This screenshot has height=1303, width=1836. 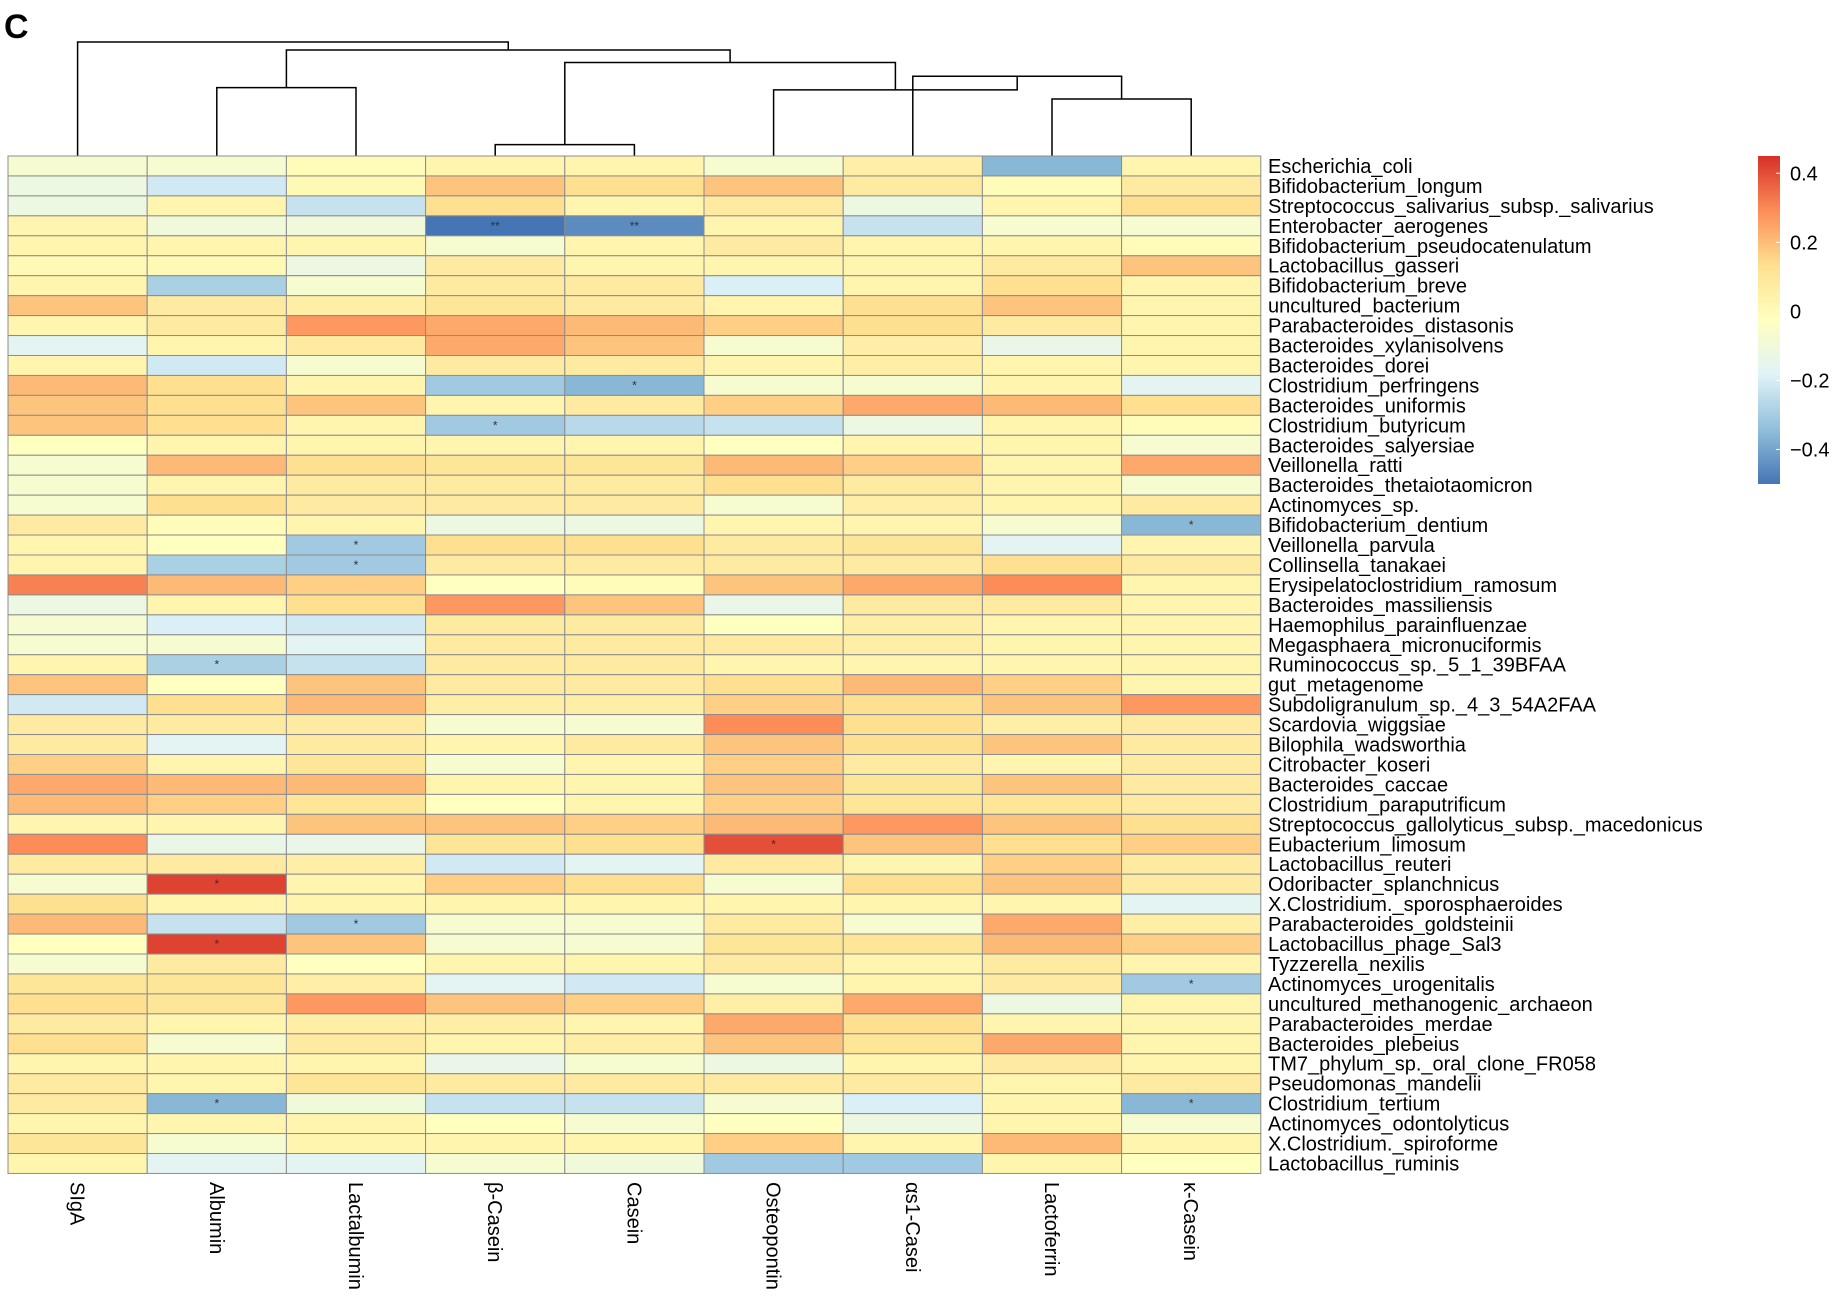 I want to click on row-label: Erysipelatoclostridium_ramosum, so click(x=1412, y=586).